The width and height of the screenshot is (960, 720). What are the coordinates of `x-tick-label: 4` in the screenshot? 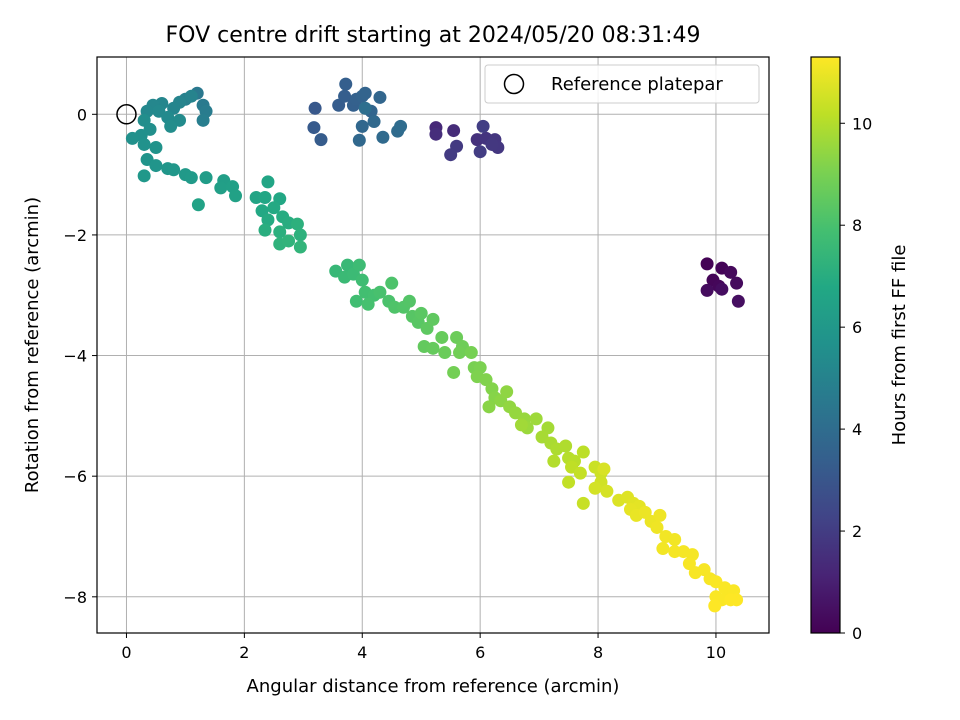 It's located at (362, 652).